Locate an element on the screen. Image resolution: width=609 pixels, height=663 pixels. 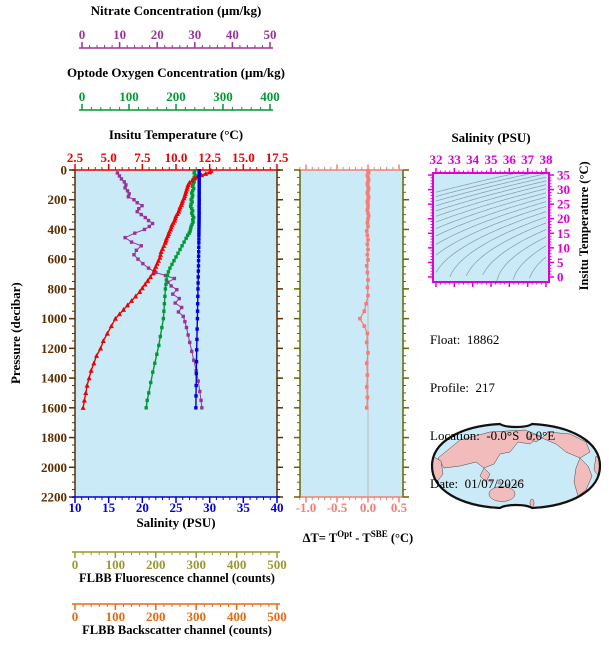
tick-label: 2000 is located at coordinates (54, 467).